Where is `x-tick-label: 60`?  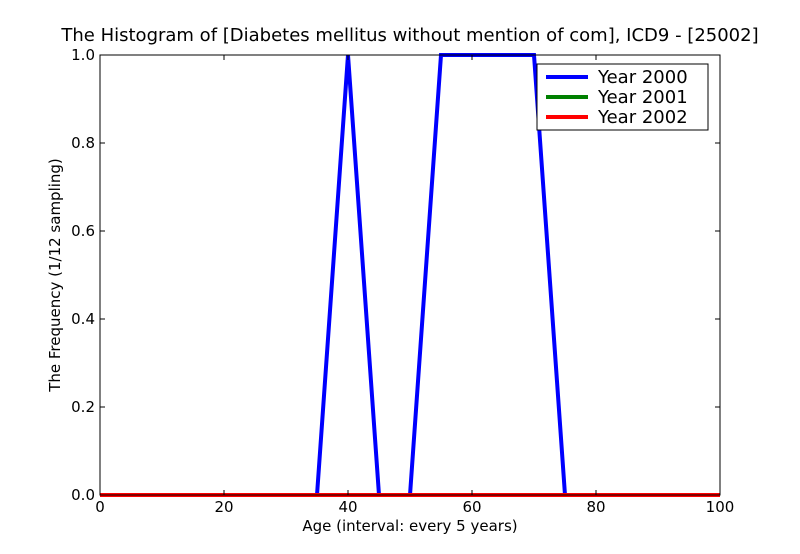
x-tick-label: 60 is located at coordinates (471, 507).